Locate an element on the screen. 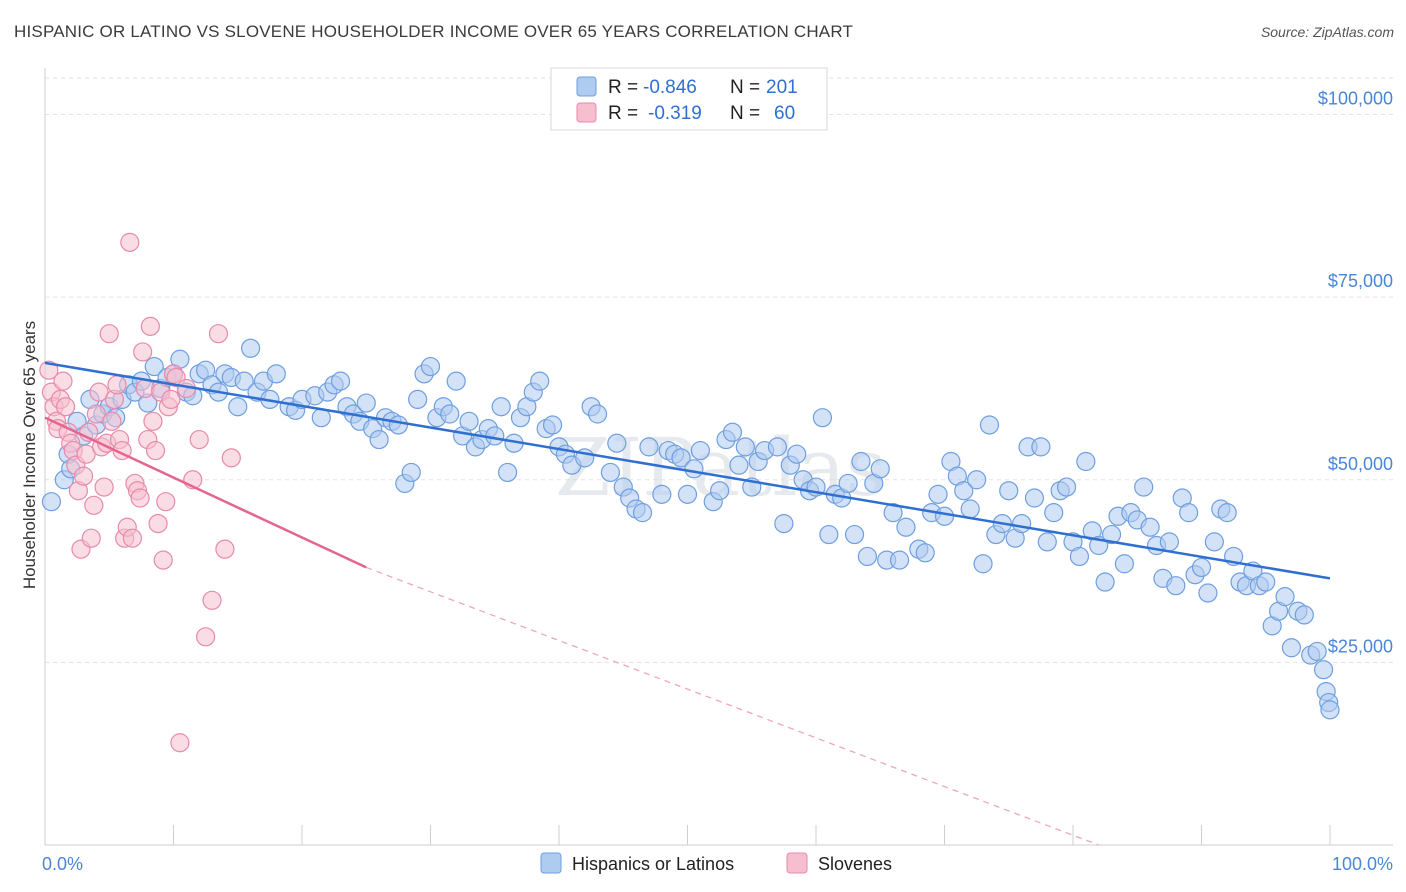 The image size is (1406, 892). legend-r-label-2: R = is located at coordinates (623, 113).